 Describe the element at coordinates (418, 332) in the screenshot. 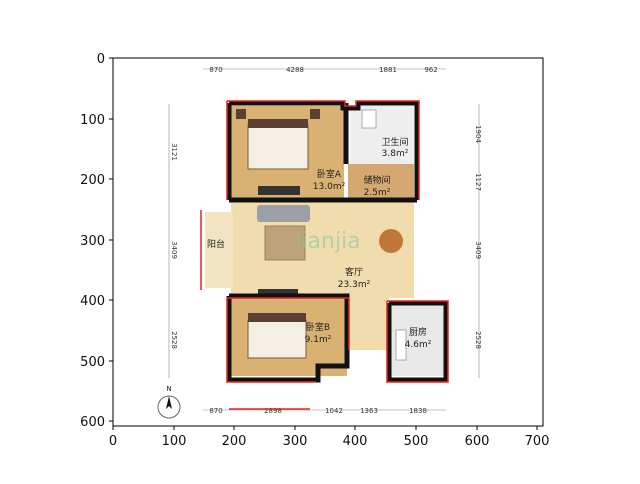

I see `room-name-kitchen: 厨房` at that location.